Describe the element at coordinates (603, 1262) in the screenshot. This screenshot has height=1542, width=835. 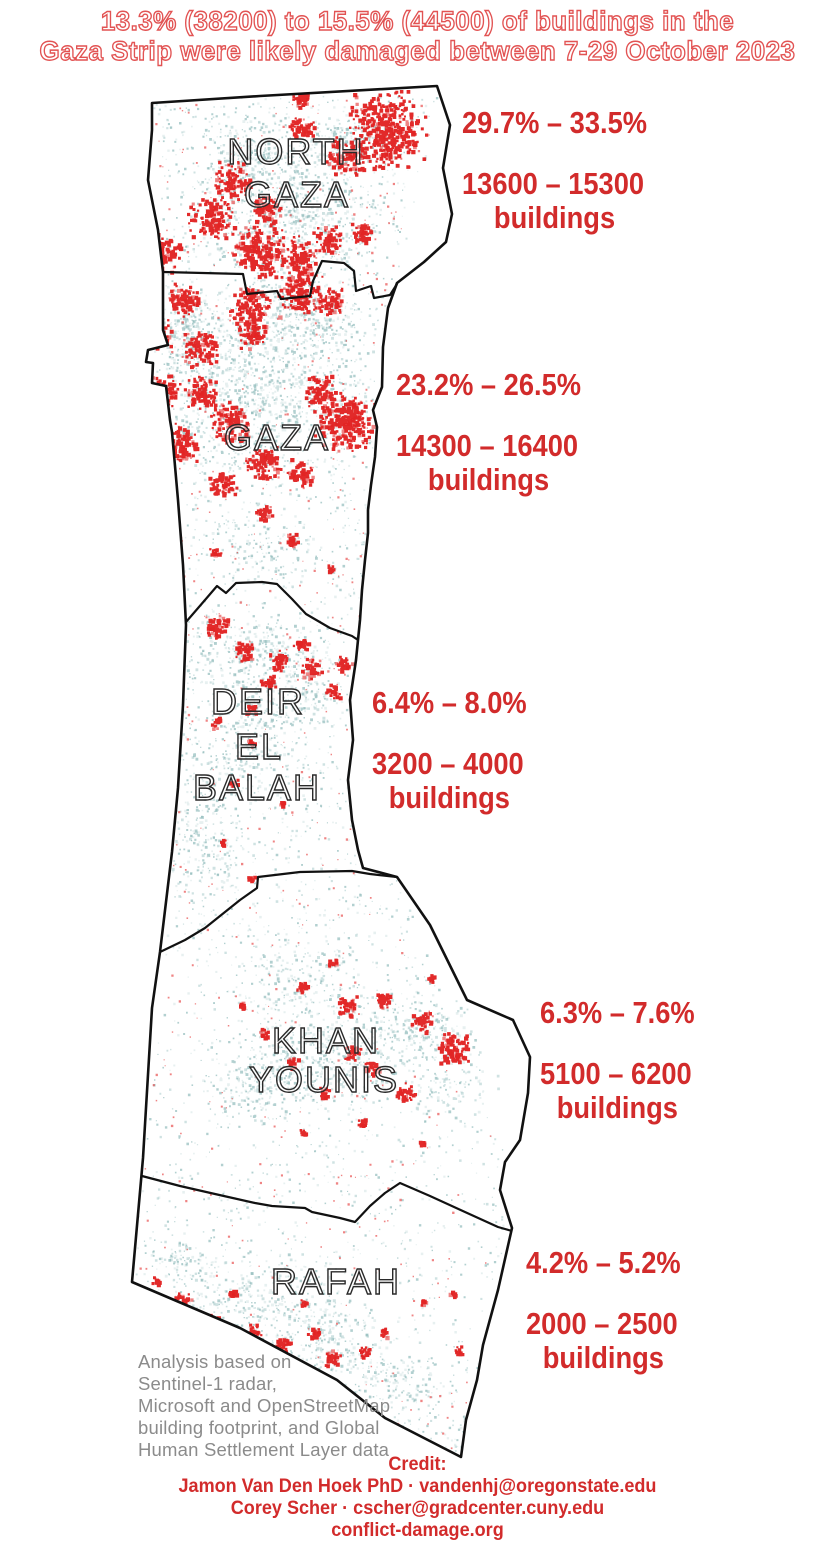
I see `rafah-percent-range: 4.2% – 5.2%` at that location.